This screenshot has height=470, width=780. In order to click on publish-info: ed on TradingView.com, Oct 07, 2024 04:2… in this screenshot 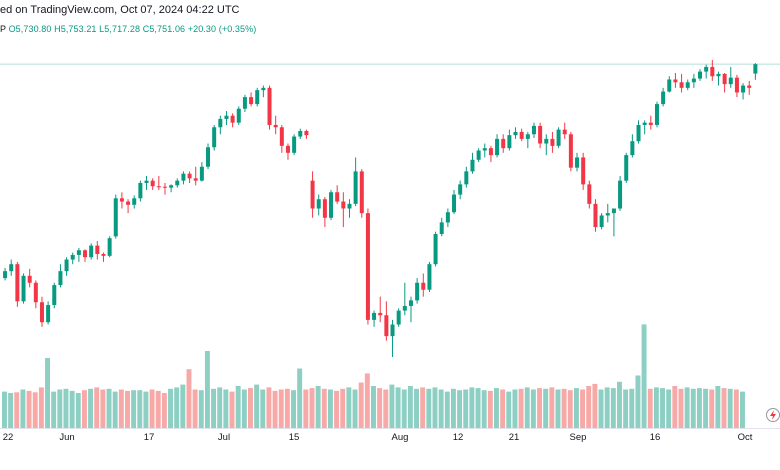, I will do `click(120, 10)`.